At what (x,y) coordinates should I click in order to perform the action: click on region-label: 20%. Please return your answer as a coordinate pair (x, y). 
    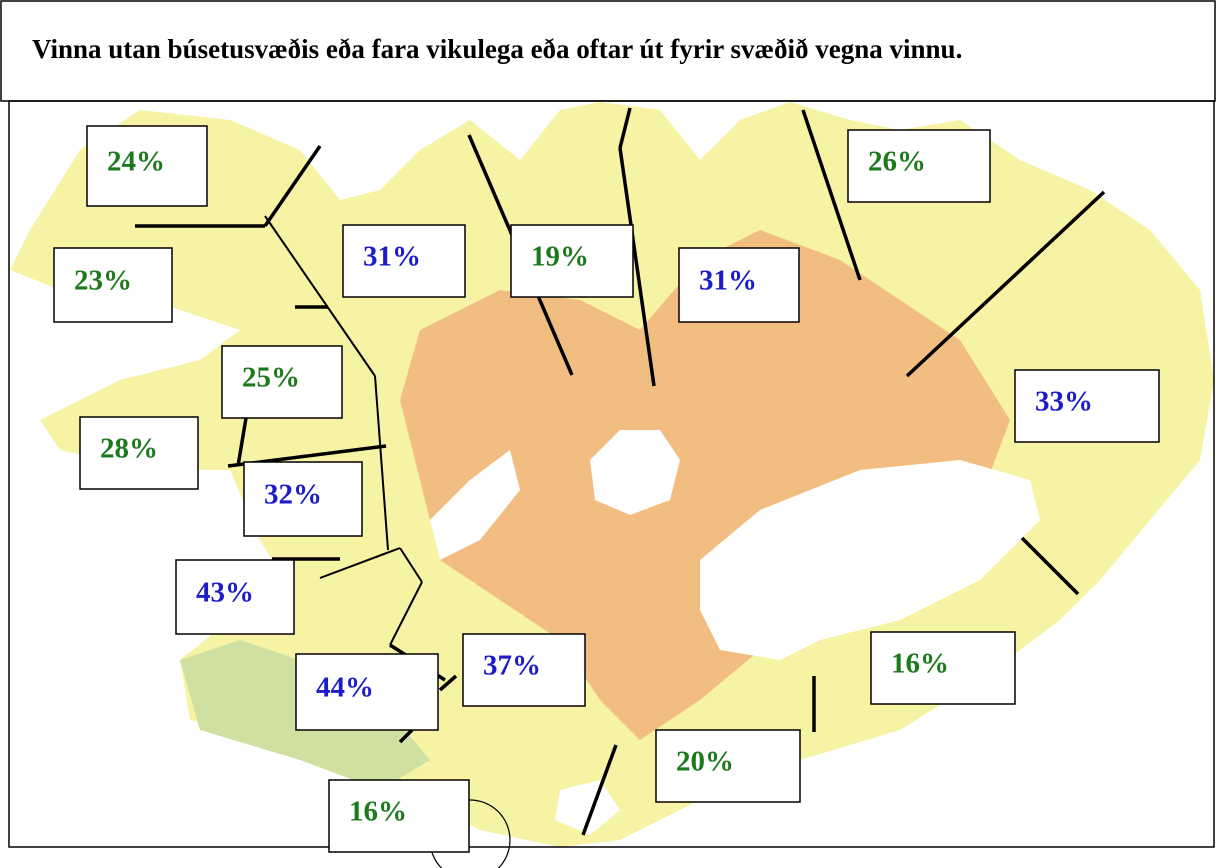
    Looking at the image, I should click on (705, 762).